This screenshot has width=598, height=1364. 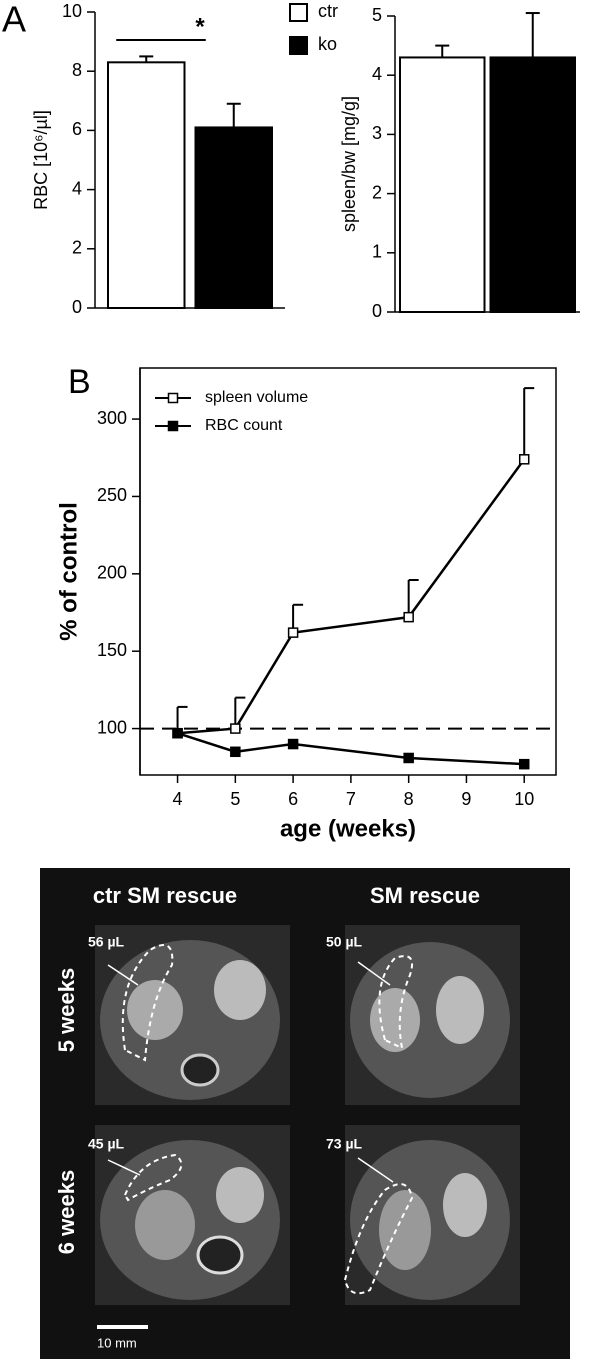 I want to click on y-tick-label: 200, so click(x=112, y=573).